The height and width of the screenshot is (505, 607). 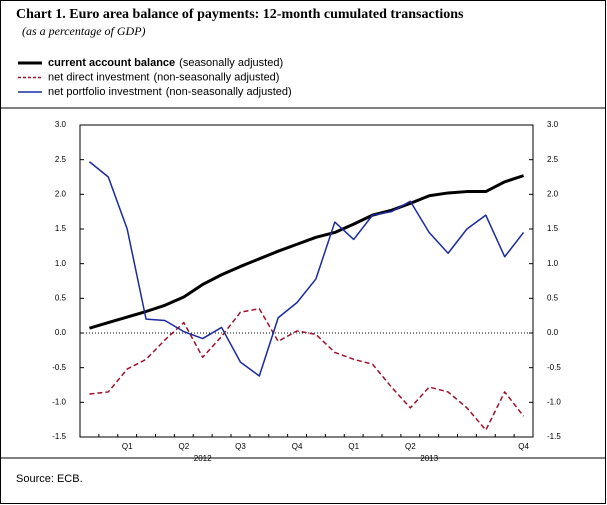 I want to click on y-tick-label: -1.5, so click(x=59, y=436).